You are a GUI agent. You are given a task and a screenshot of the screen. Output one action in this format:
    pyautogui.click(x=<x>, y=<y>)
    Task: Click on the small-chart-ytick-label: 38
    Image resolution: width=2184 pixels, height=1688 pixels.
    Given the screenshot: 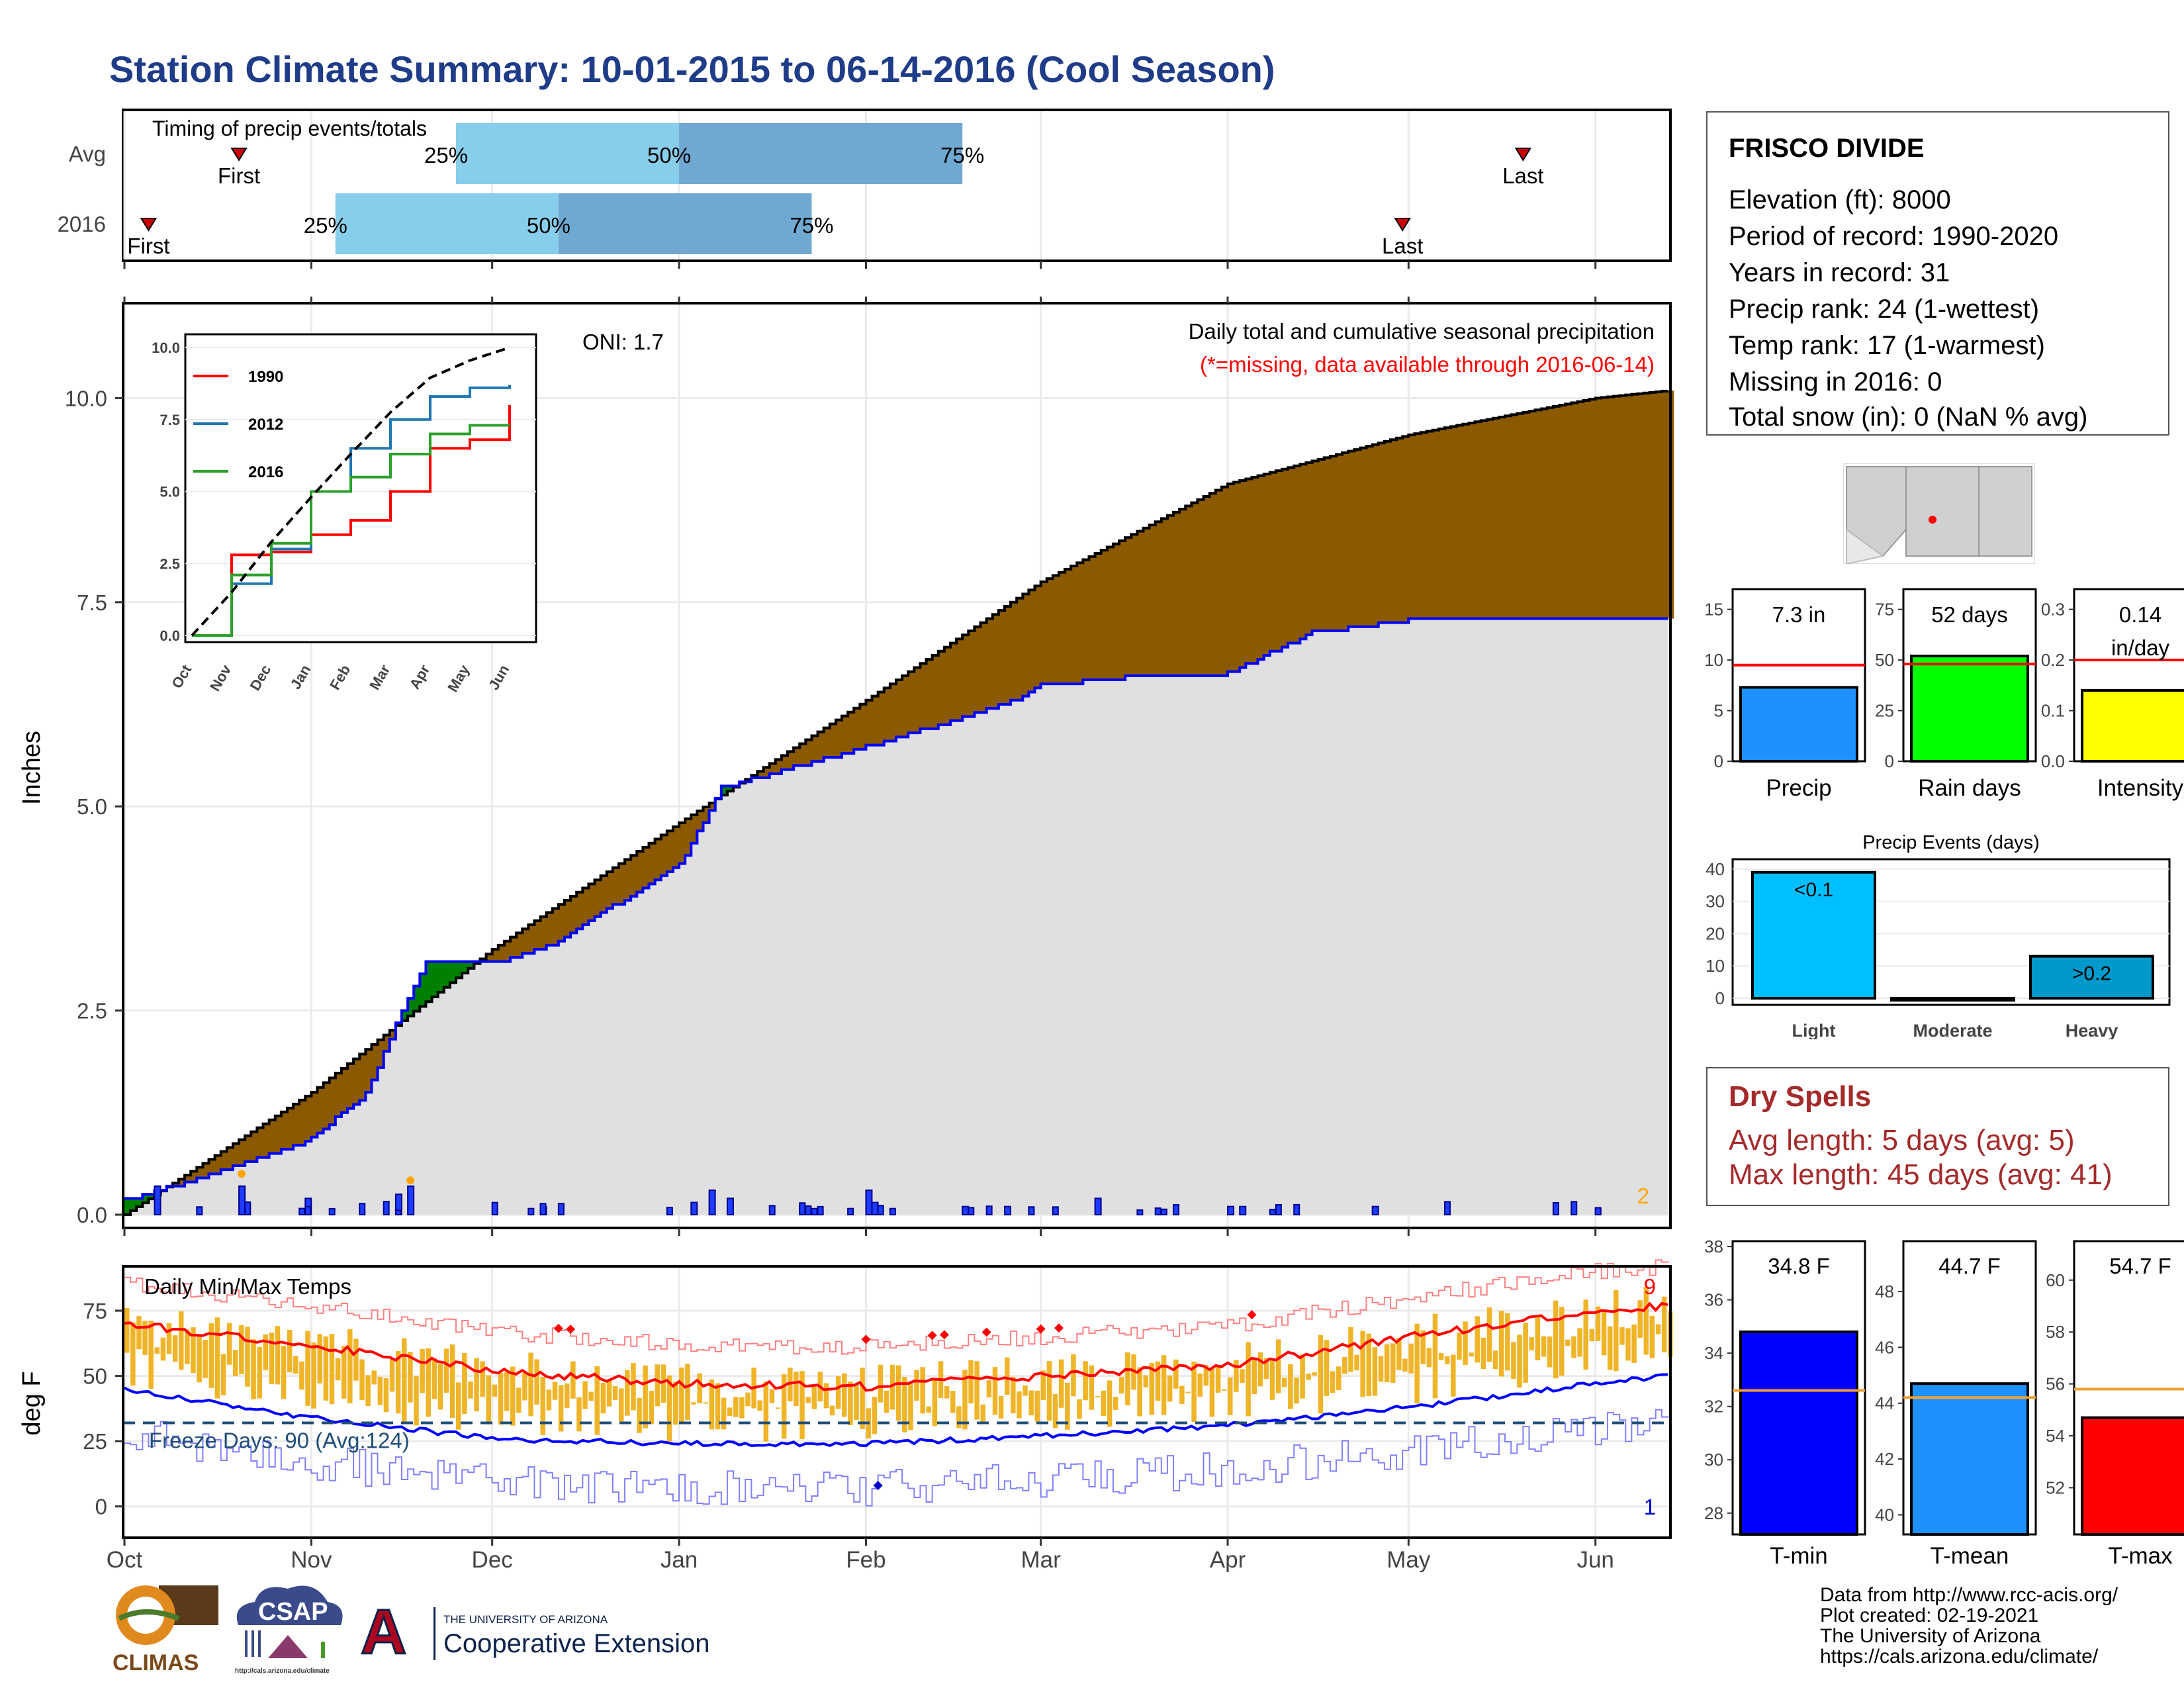 What is the action you would take?
    pyautogui.click(x=1713, y=1246)
    